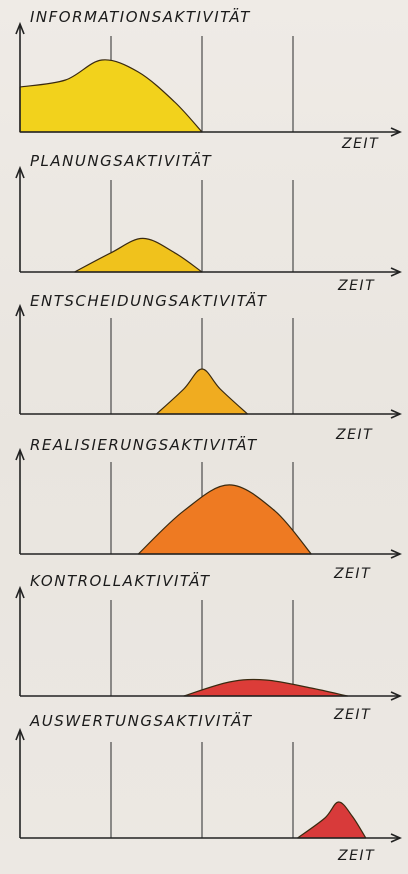 This screenshot has width=408, height=874. Describe the element at coordinates (140, 17) in the screenshot. I see `chart-title: INFORMATIONSAKTIVITÄT` at that location.